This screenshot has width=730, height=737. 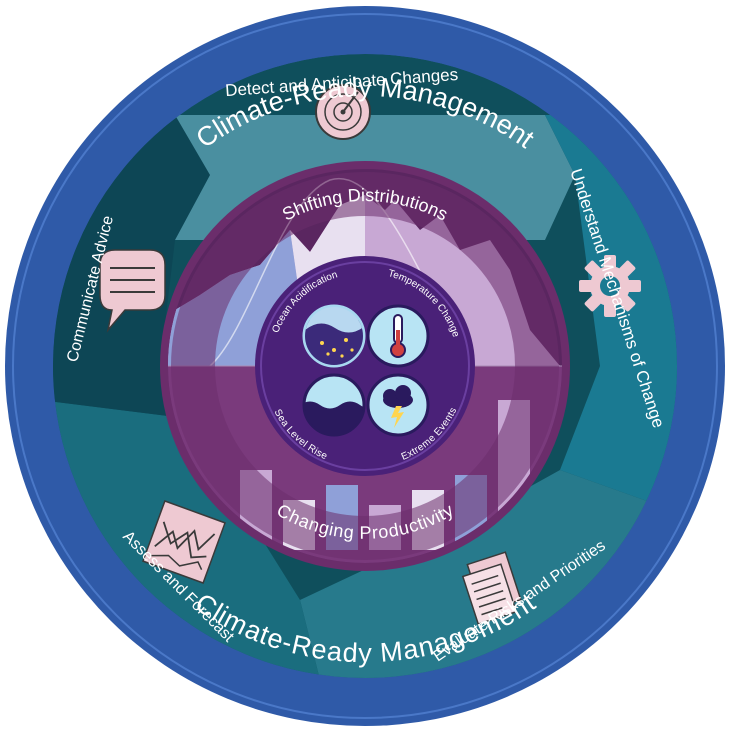 What do you see at coordinates (184, 542) in the screenshot?
I see `forecast-chart-icon` at bounding box center [184, 542].